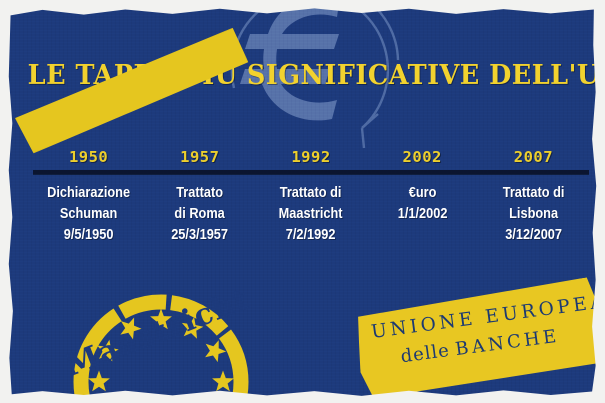 The width and height of the screenshot is (605, 403). I want to click on event-line: Maastricht, so click(311, 214).